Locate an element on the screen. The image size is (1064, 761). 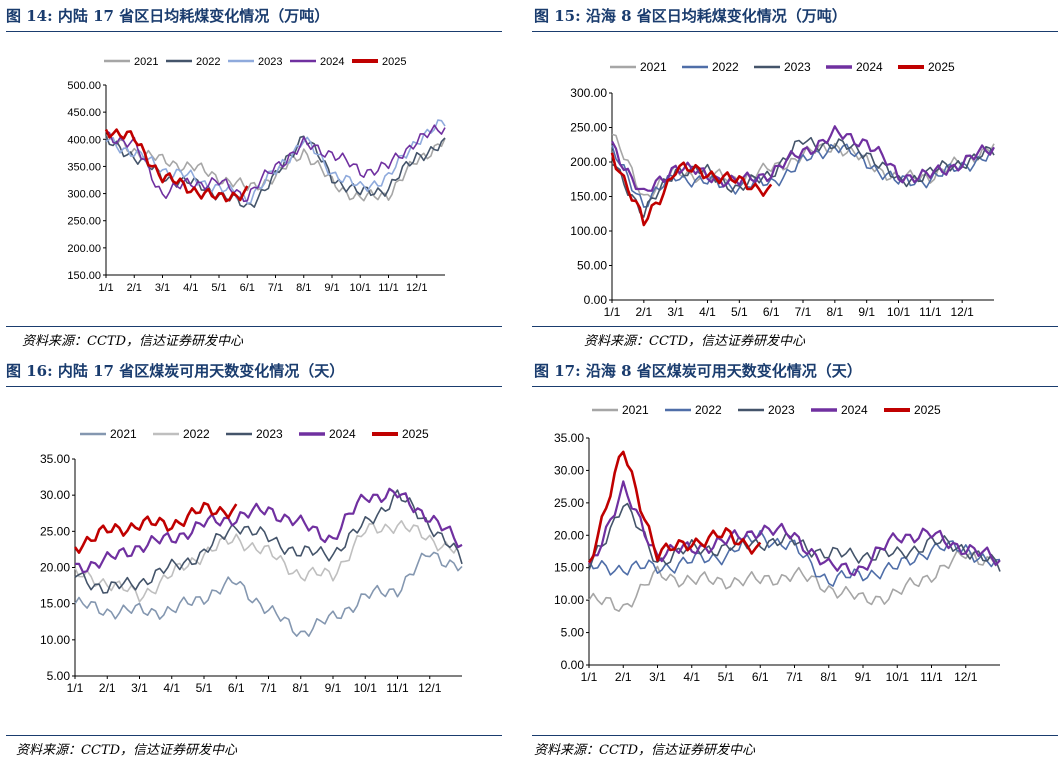
y-tick-label: 5.00 is located at coordinates (59, 676).